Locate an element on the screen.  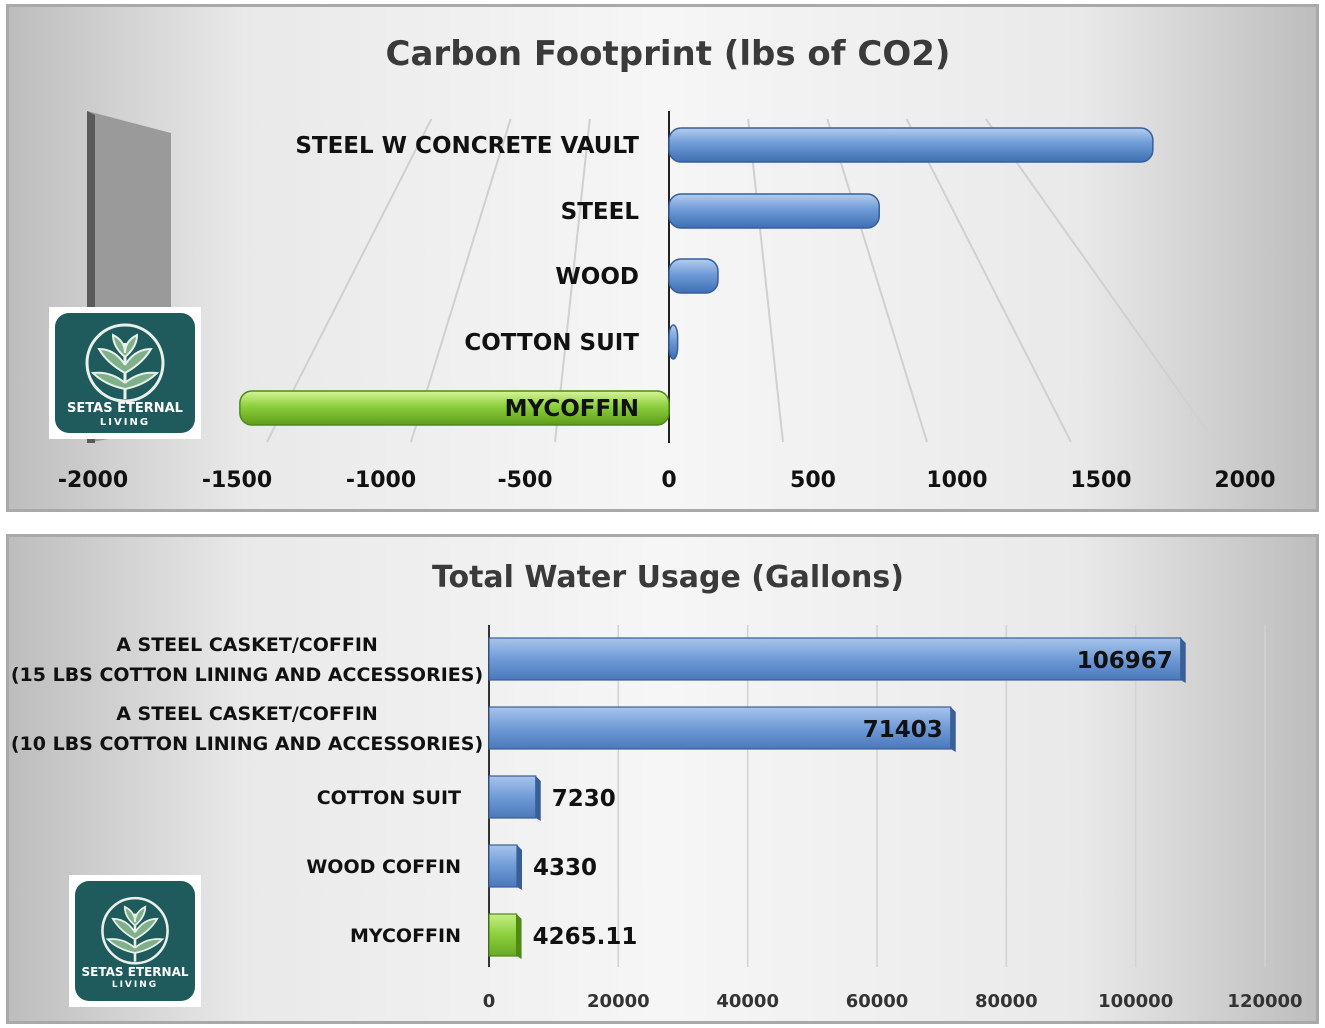
category-label: STEEL is located at coordinates (600, 212).